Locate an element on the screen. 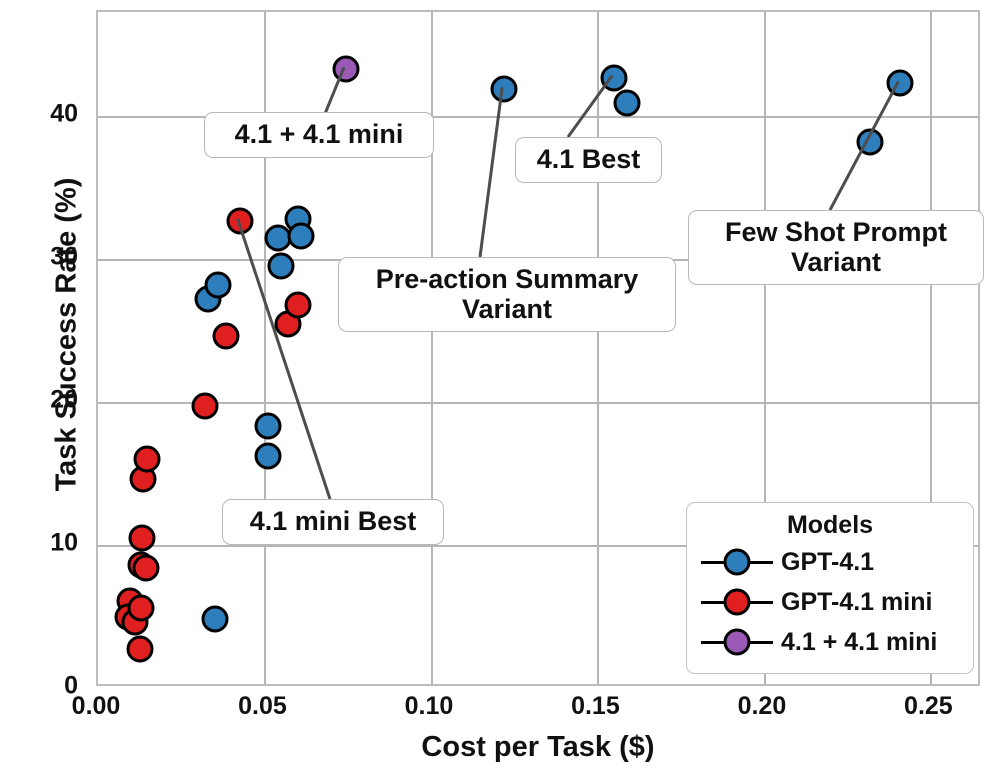 Image resolution: width=990 pixels, height=780 pixels. legend-entry-label: GPT-4.1 is located at coordinates (828, 561).